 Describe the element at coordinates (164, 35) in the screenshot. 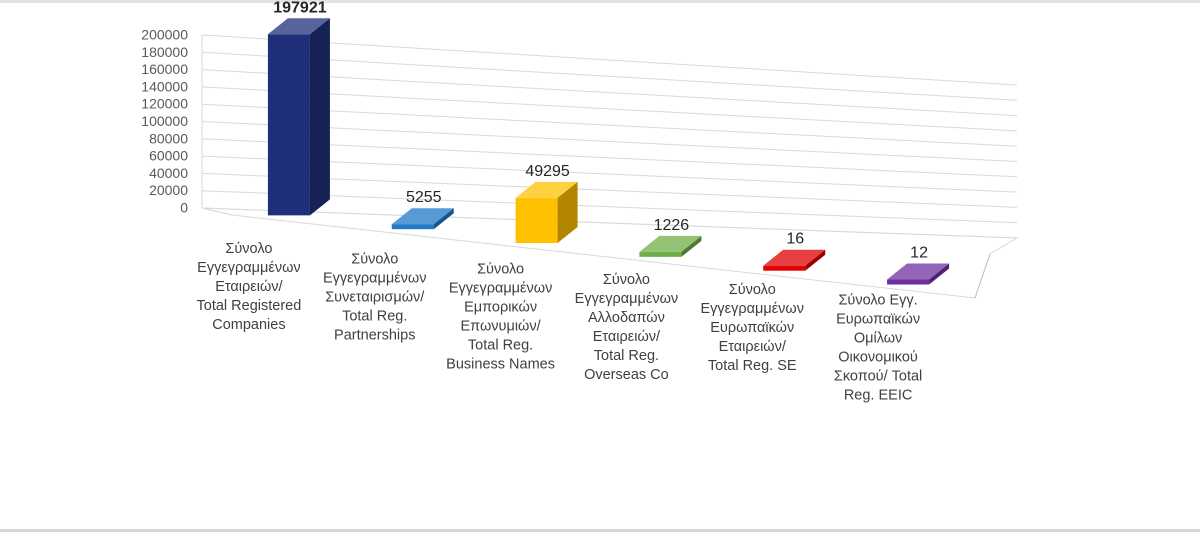

I see `y-tick-label: 200000` at that location.